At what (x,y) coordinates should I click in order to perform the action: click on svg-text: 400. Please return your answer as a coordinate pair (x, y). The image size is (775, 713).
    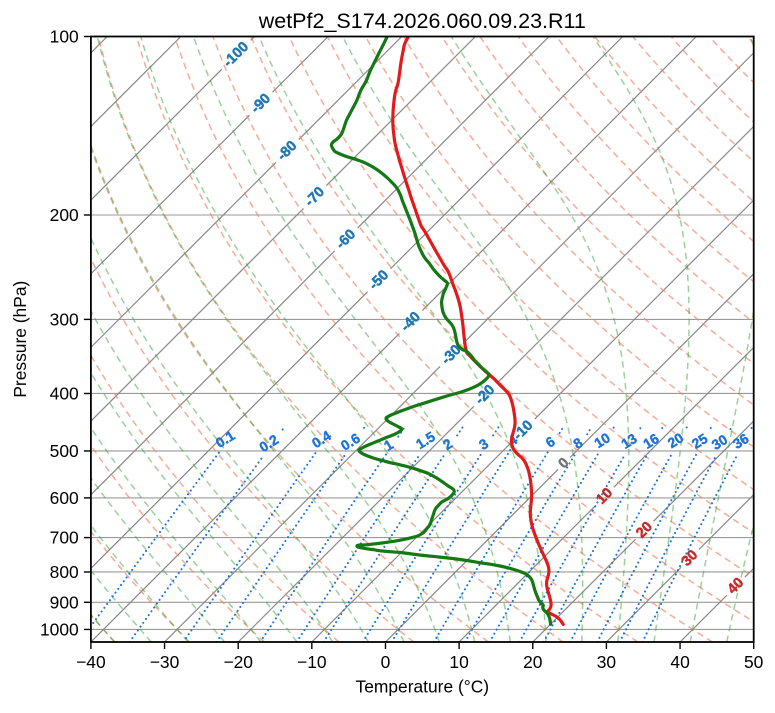
    Looking at the image, I should click on (64, 394).